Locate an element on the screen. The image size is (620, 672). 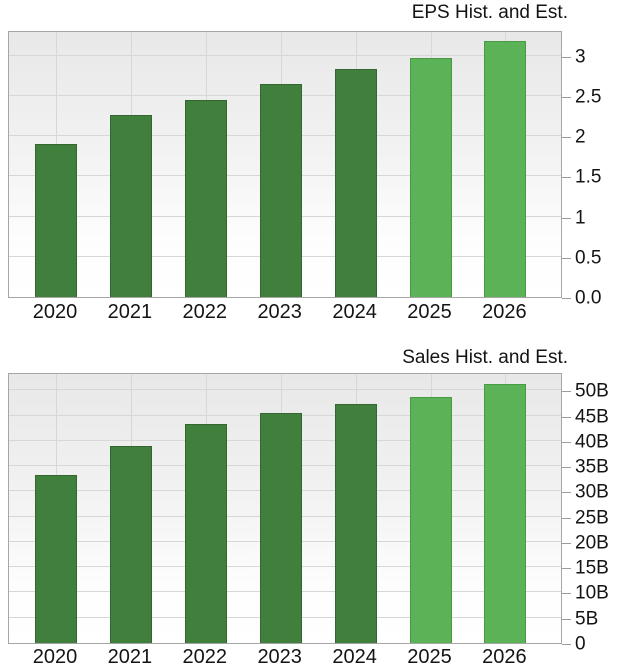
y-axis-tick-label: 50B is located at coordinates (592, 391).